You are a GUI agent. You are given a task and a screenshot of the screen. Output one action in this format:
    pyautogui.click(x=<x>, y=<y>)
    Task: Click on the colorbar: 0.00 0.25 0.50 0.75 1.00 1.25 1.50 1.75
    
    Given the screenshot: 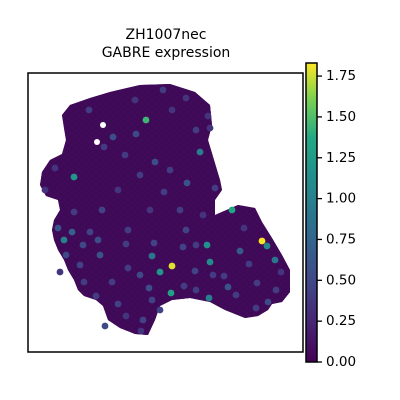 What is the action you would take?
    pyautogui.click(x=330, y=216)
    